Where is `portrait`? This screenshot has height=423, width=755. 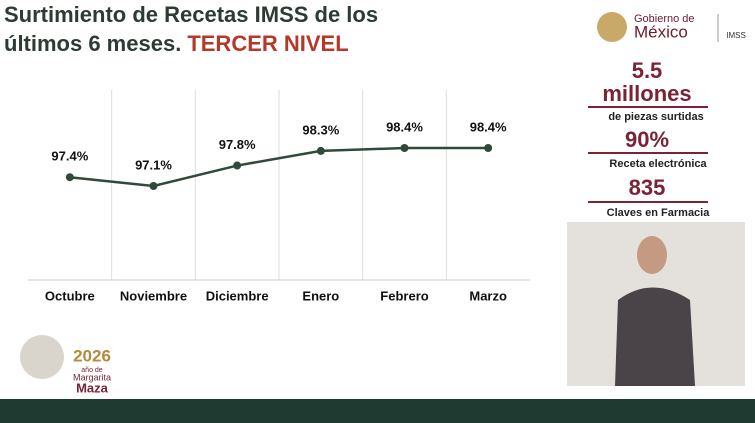
portrait is located at coordinates (42, 357).